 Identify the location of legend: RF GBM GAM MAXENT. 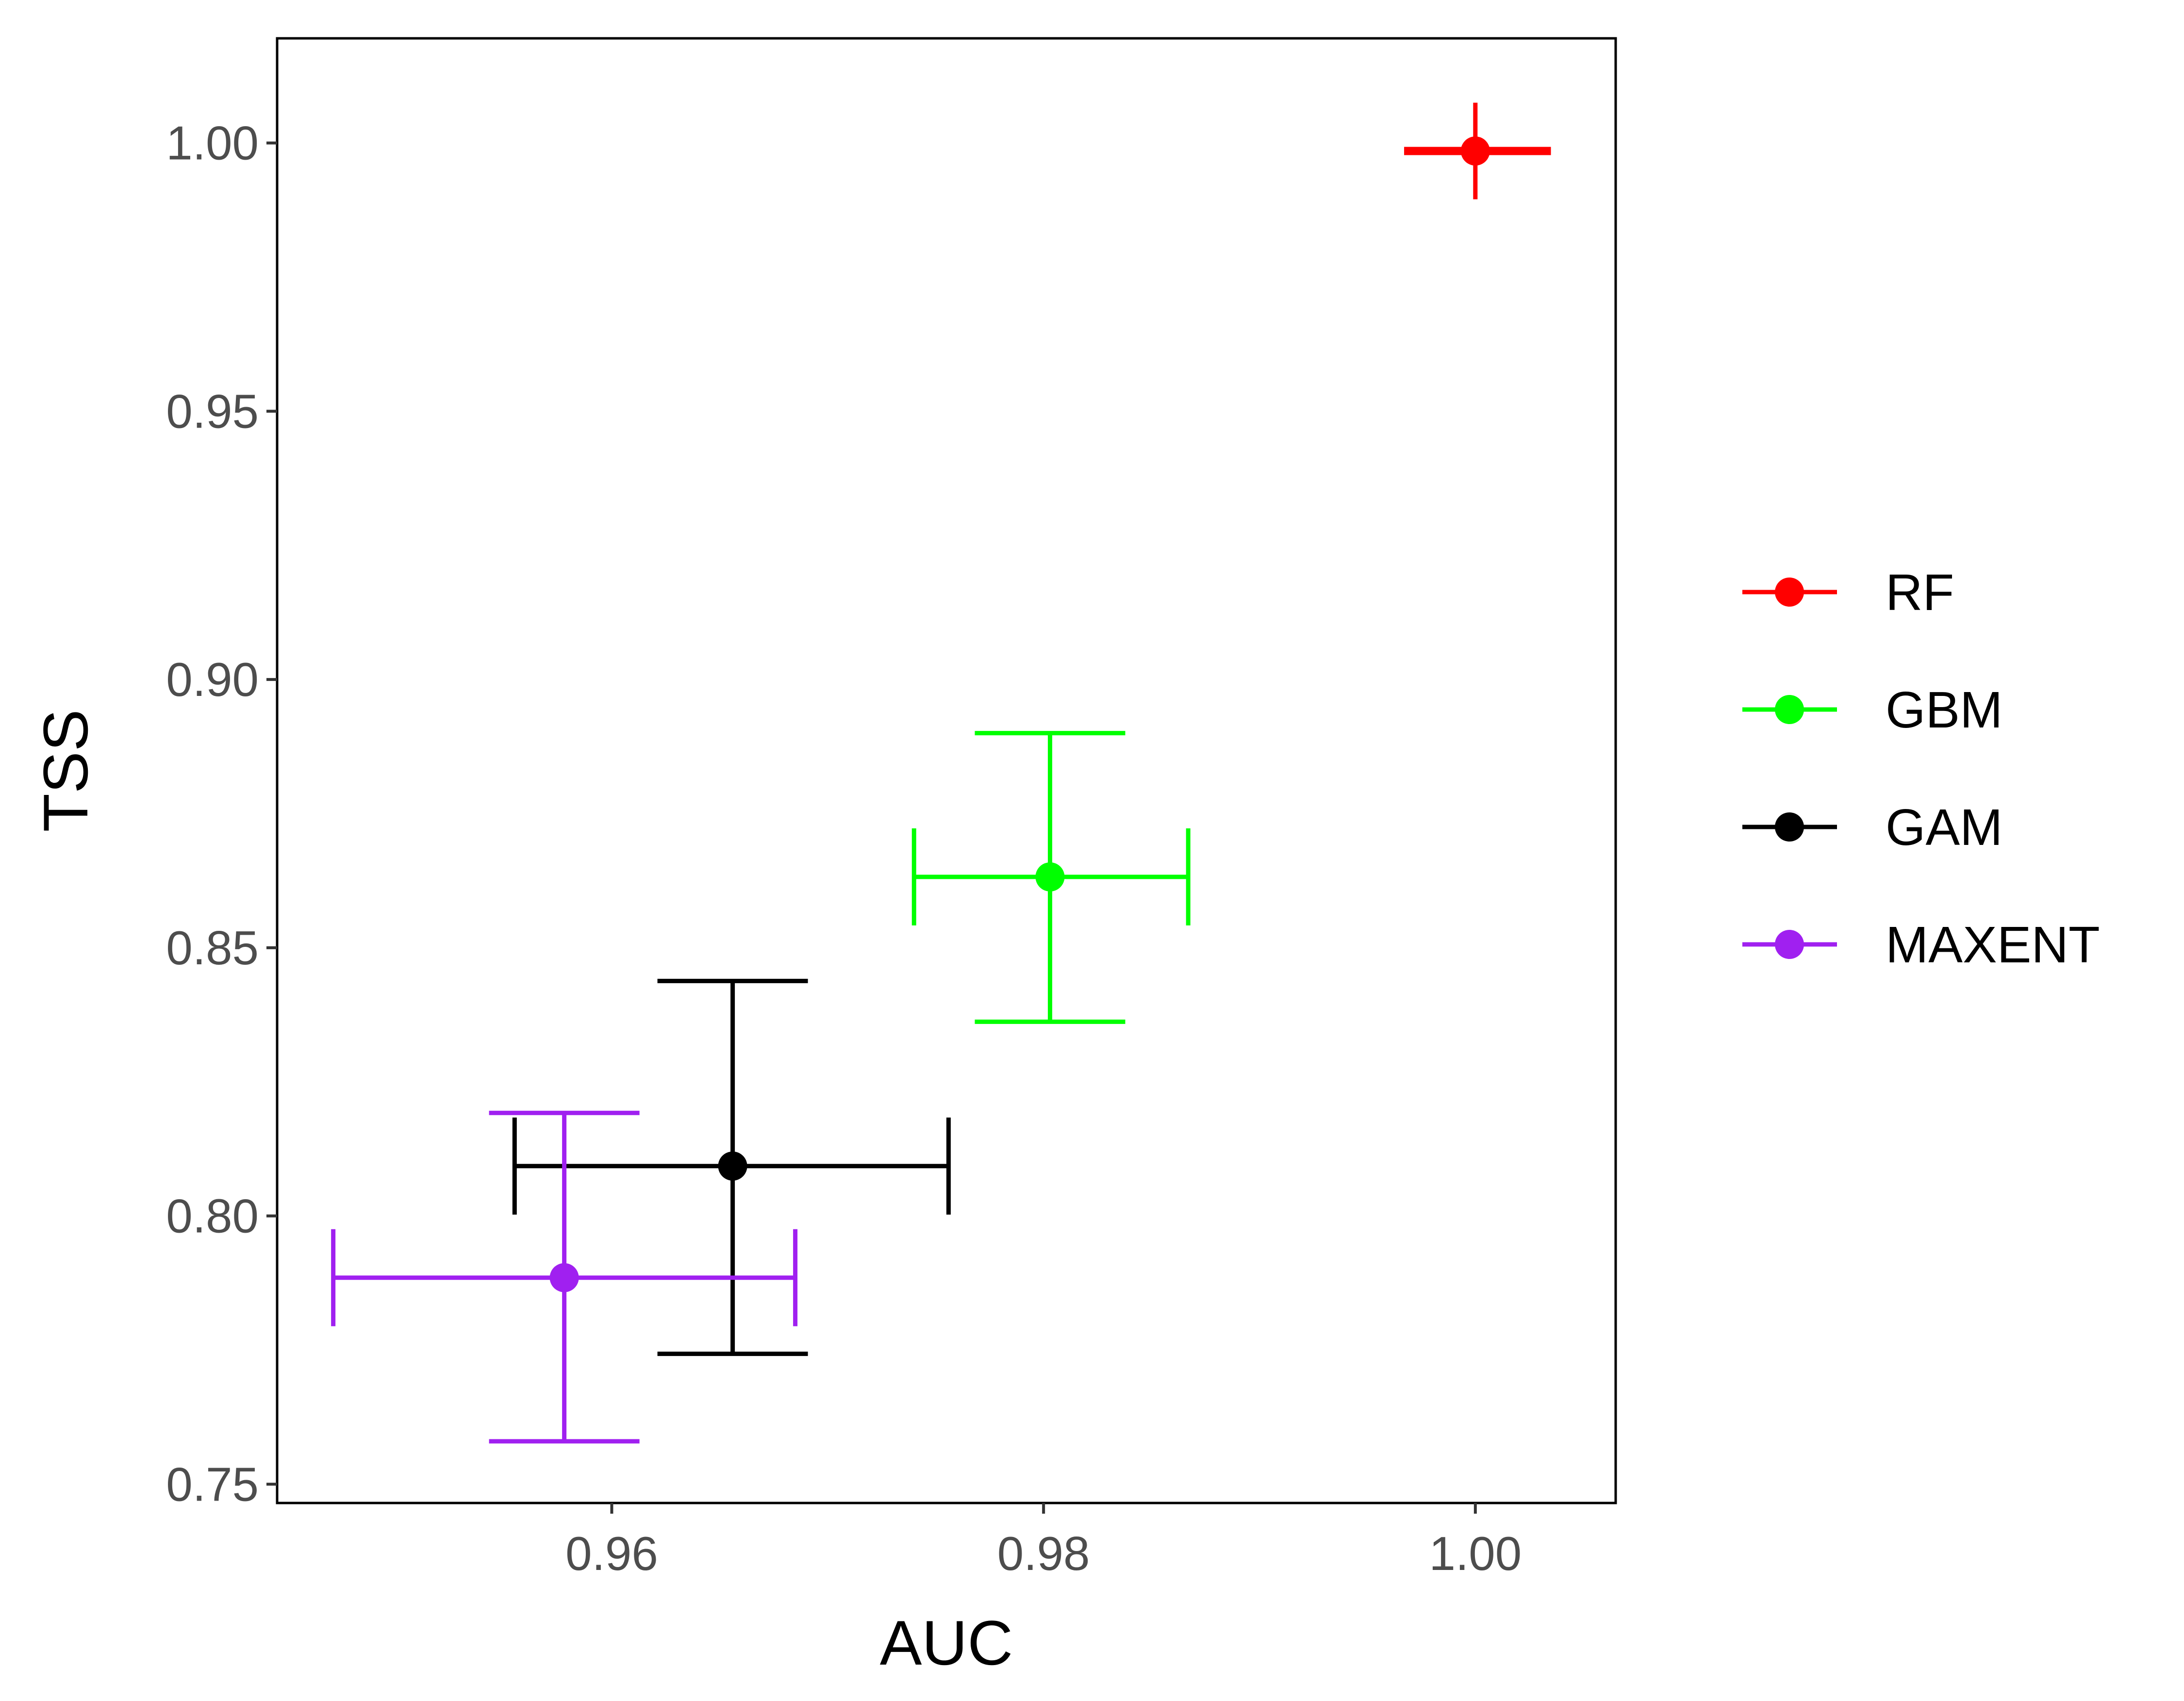
(1921, 769).